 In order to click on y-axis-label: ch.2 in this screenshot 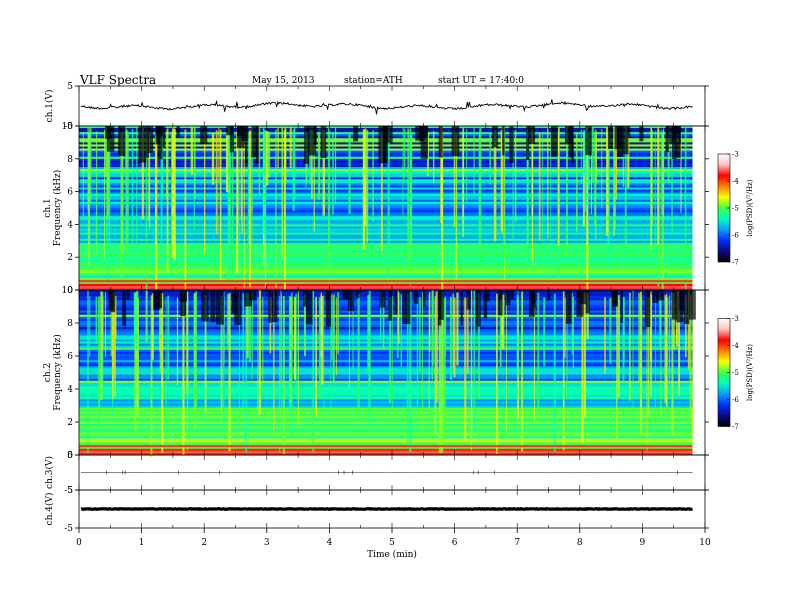, I will do `click(48, 372)`.